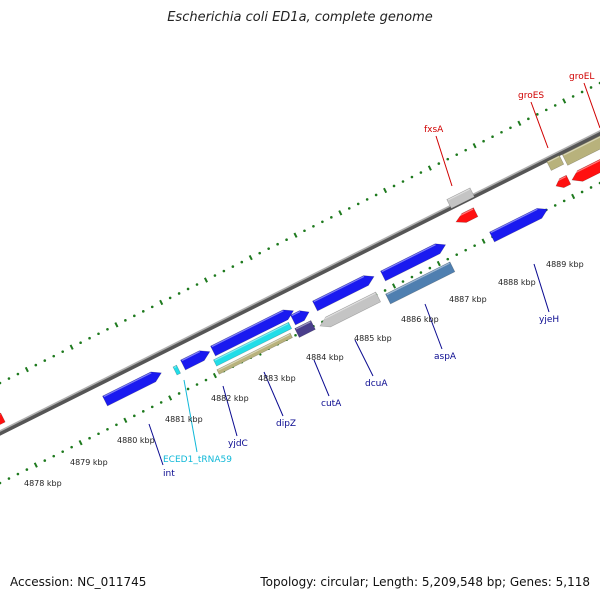 The height and width of the screenshot is (600, 600). What do you see at coordinates (3, 418) in the screenshot?
I see `gene-edge-arrow` at bounding box center [3, 418].